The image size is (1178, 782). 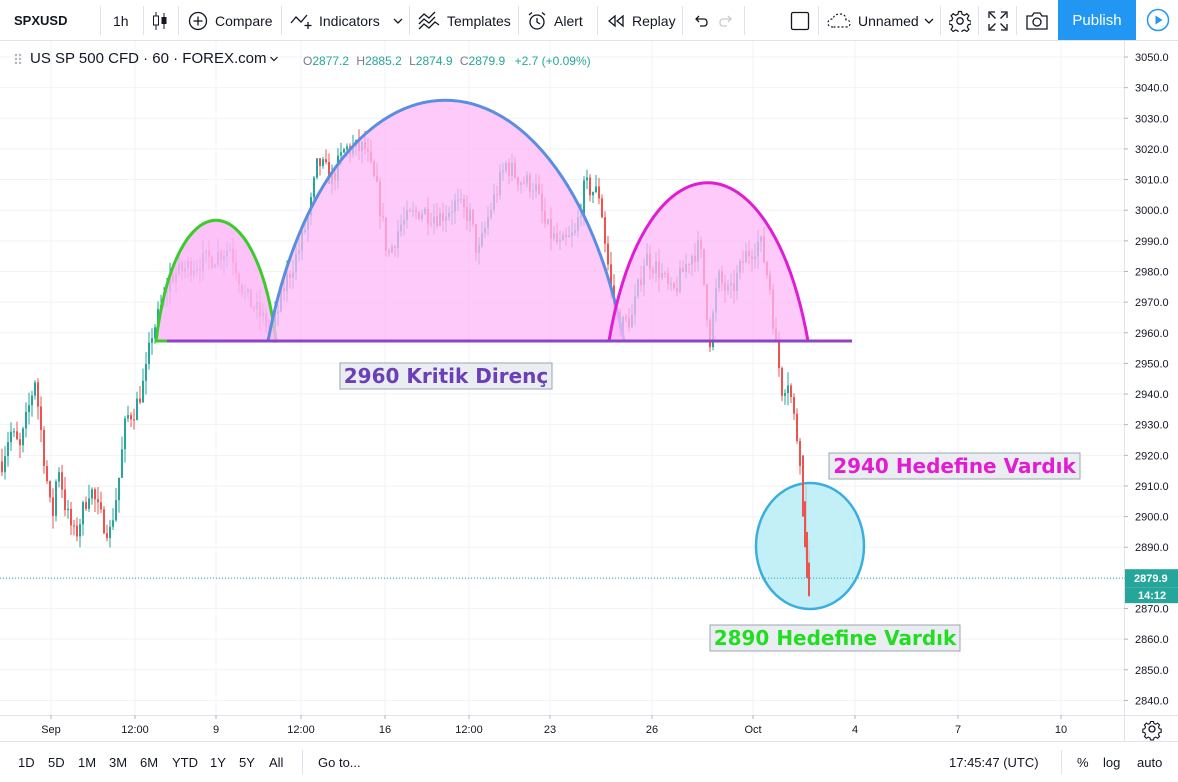 What do you see at coordinates (994, 762) in the screenshot?
I see `clock: 17:45:47 (UTC)` at bounding box center [994, 762].